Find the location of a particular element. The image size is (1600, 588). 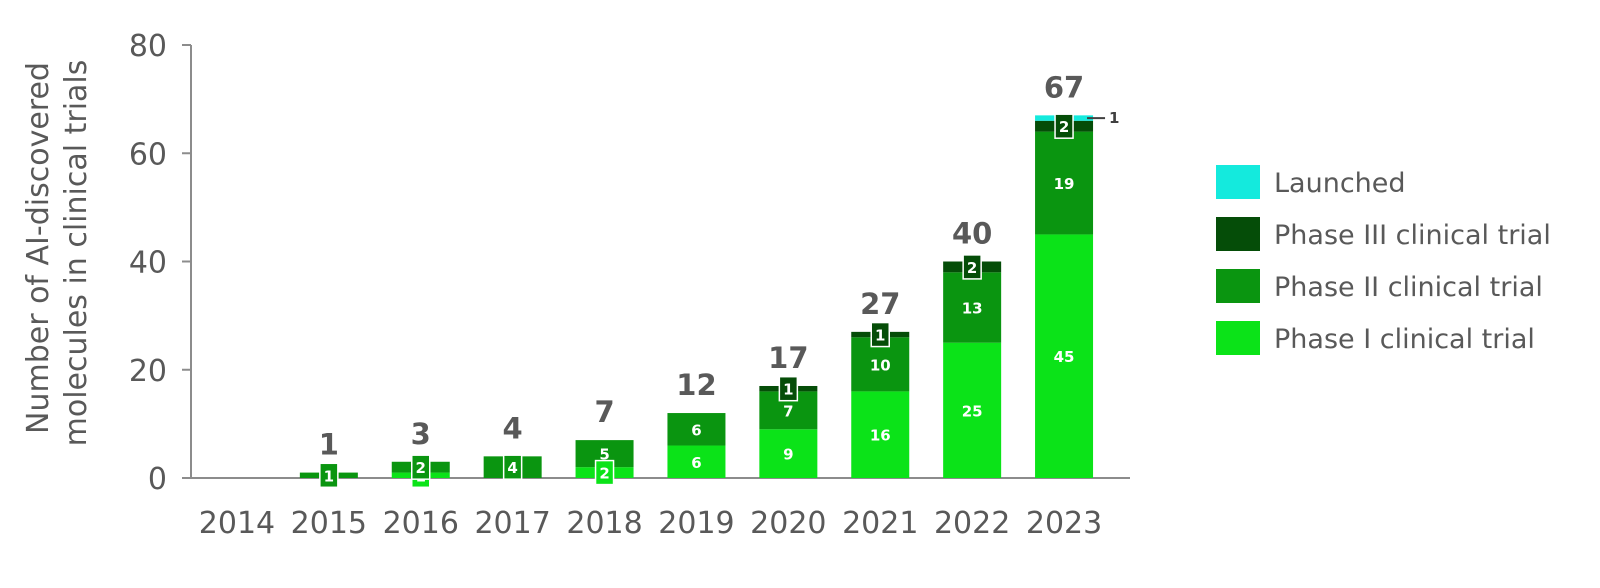

x-tick-label: 2020 is located at coordinates (788, 523).